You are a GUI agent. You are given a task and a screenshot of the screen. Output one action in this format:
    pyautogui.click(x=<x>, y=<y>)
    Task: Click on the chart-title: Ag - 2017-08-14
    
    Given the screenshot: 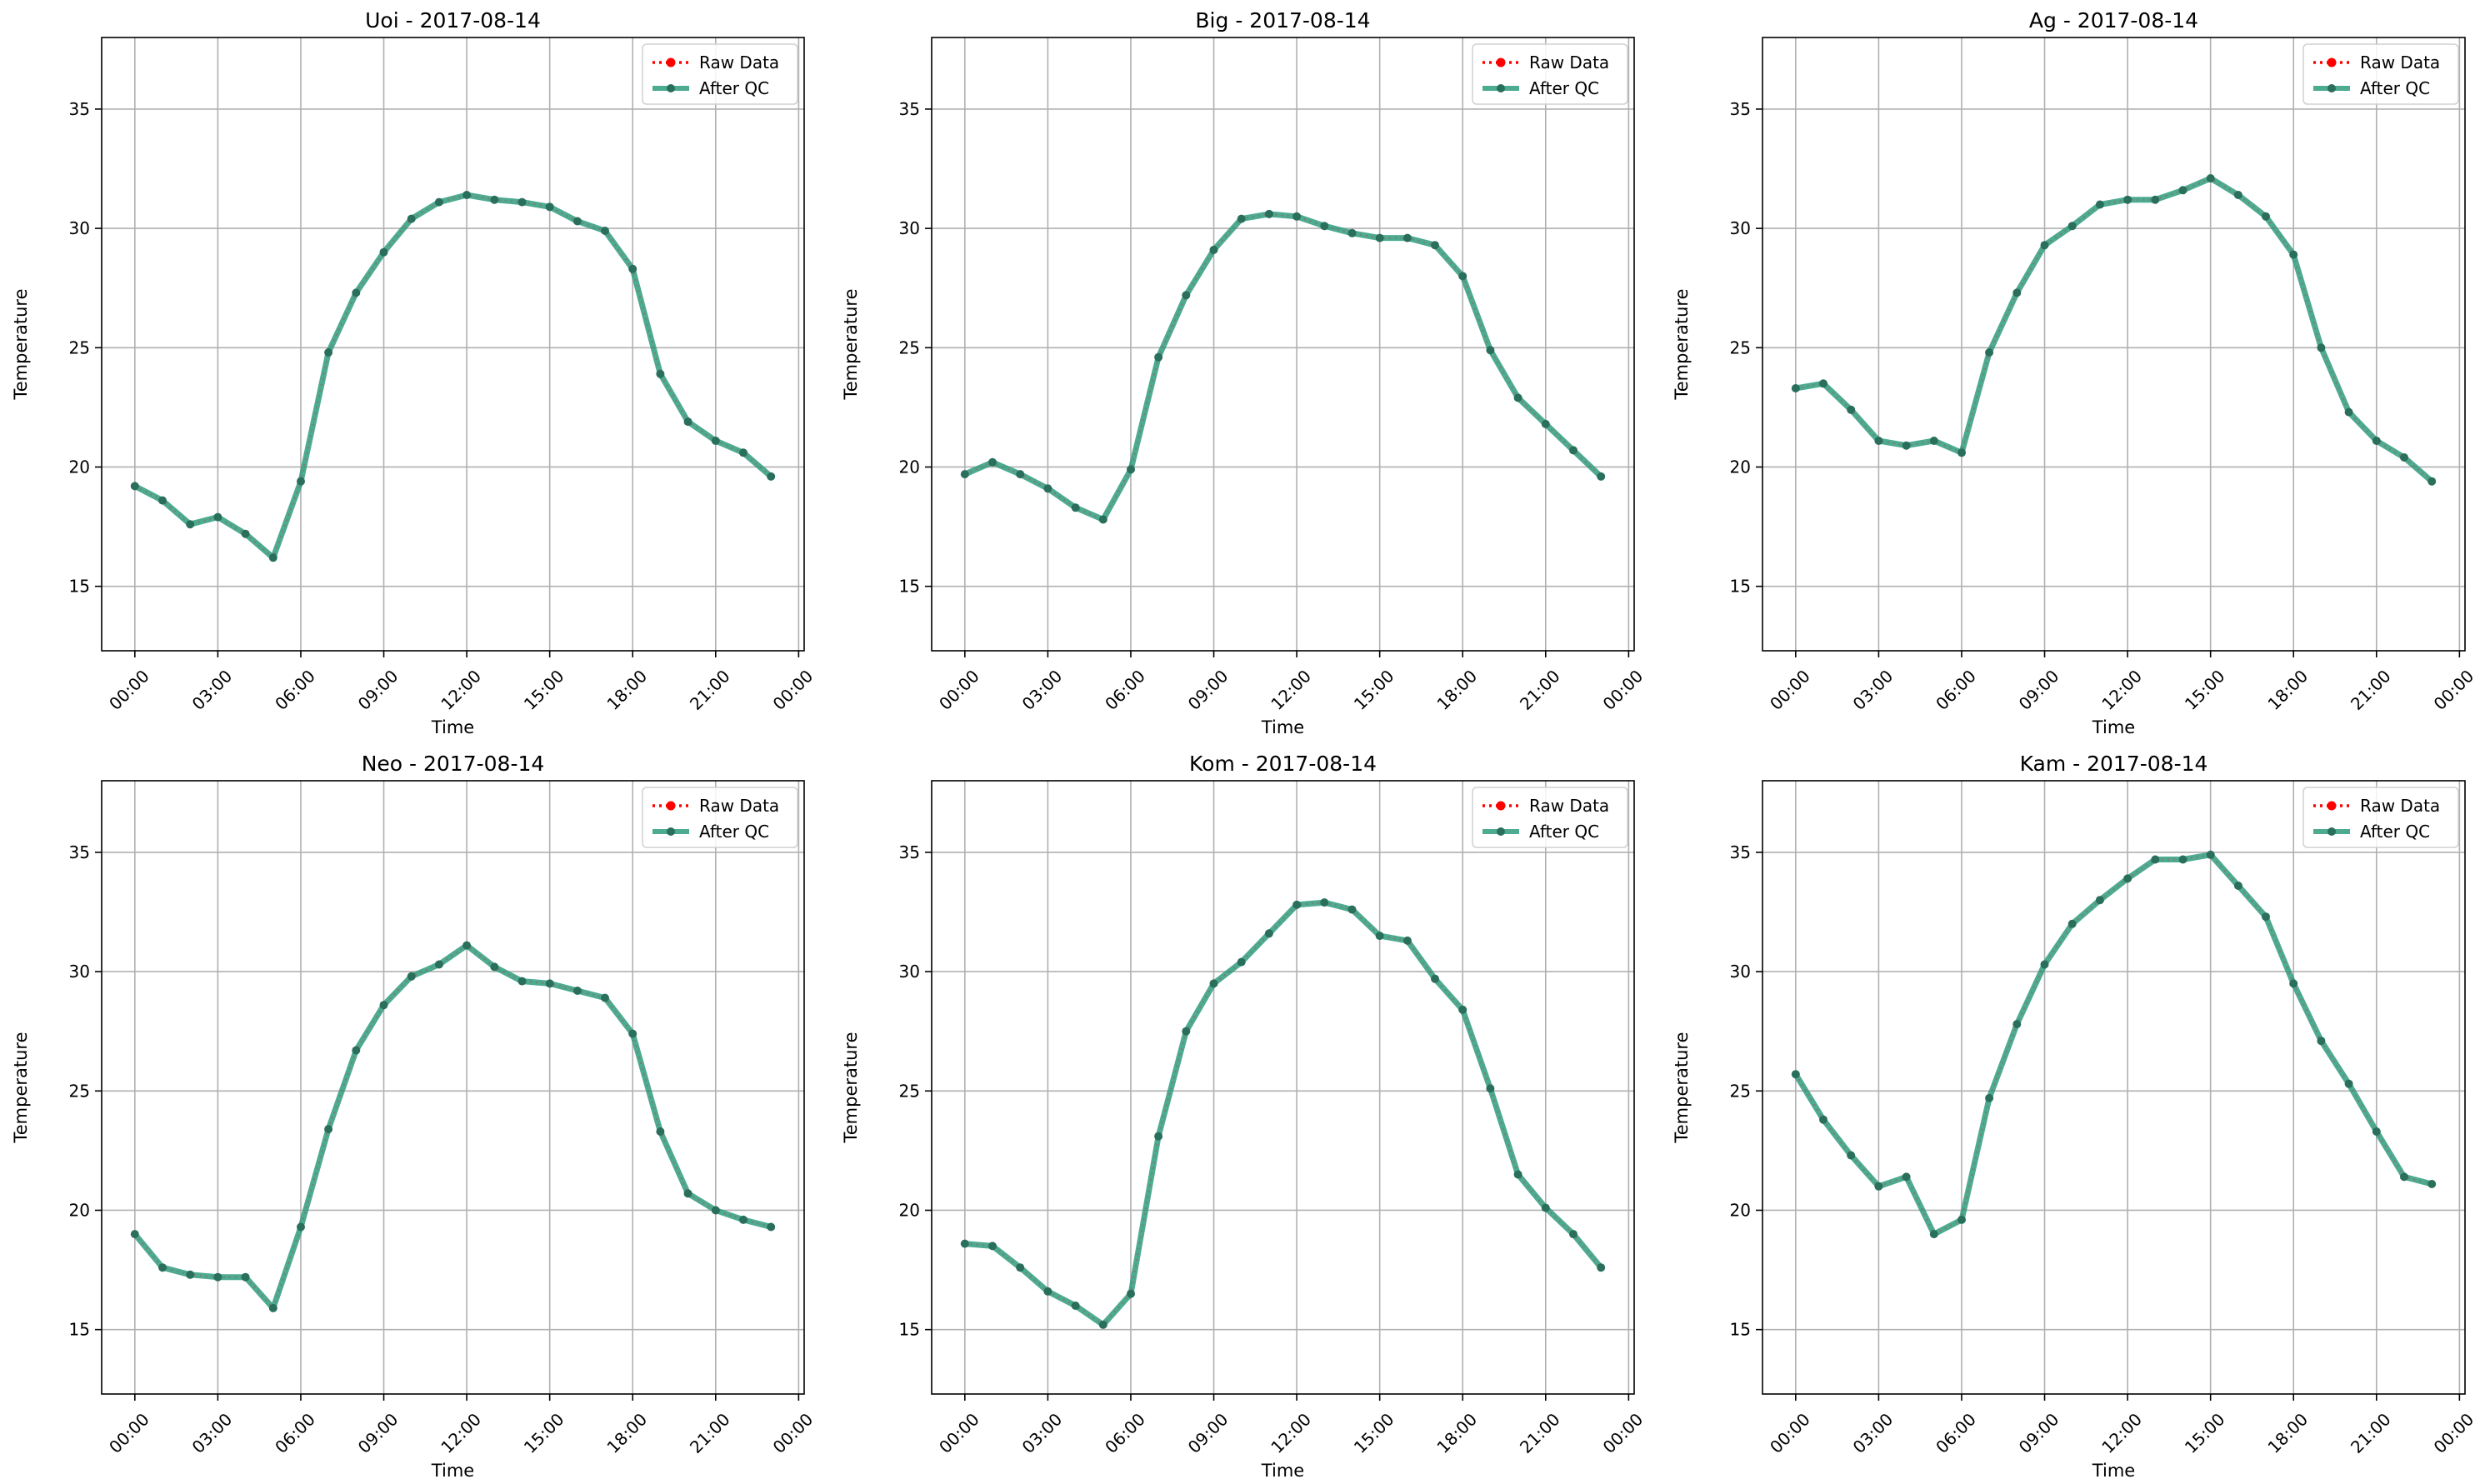 What is the action you would take?
    pyautogui.click(x=2113, y=20)
    